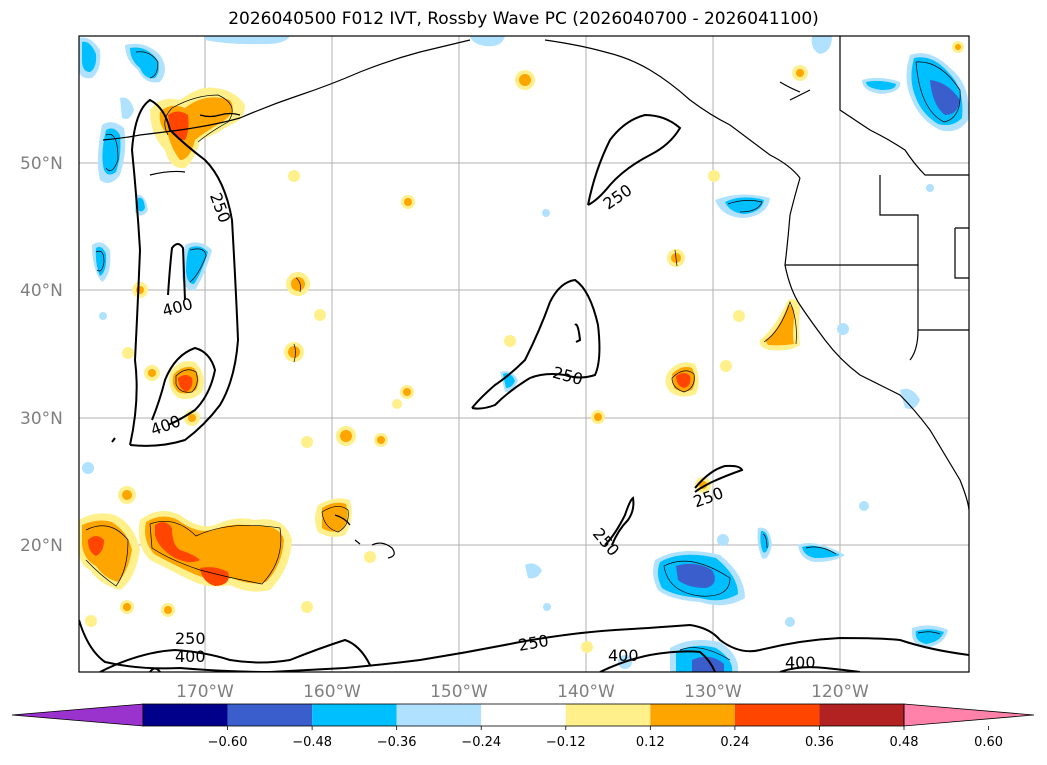 The height and width of the screenshot is (765, 1047). I want to click on lat-label: 20°N, so click(41, 546).